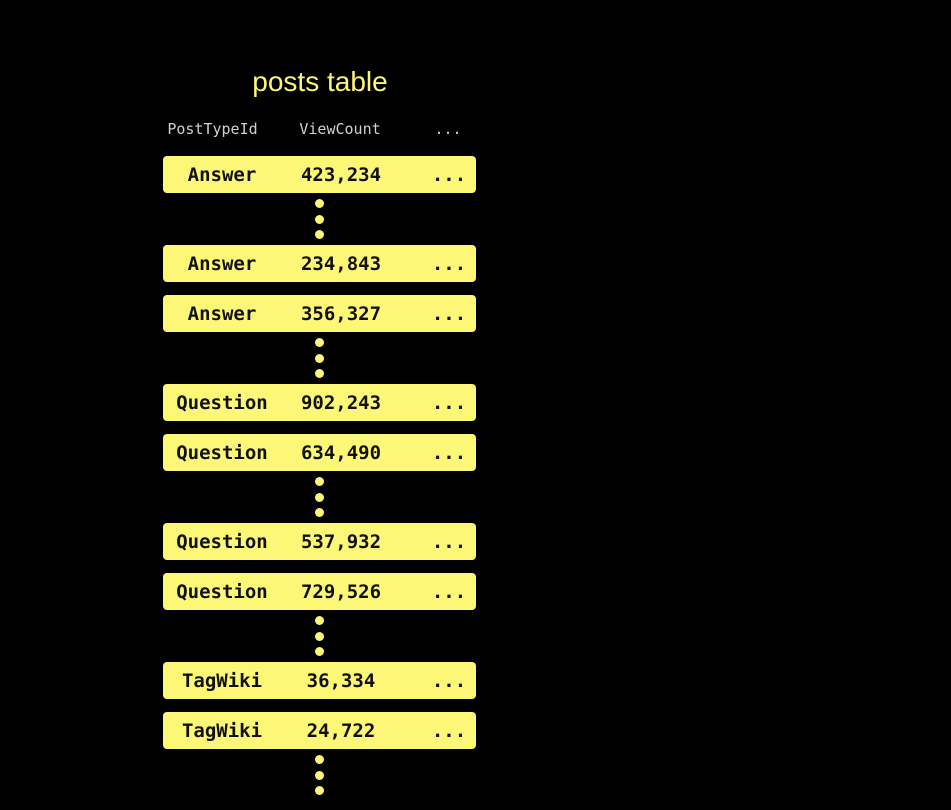 The width and height of the screenshot is (951, 810). I want to click on view-count-cell: 902,243, so click(341, 403).